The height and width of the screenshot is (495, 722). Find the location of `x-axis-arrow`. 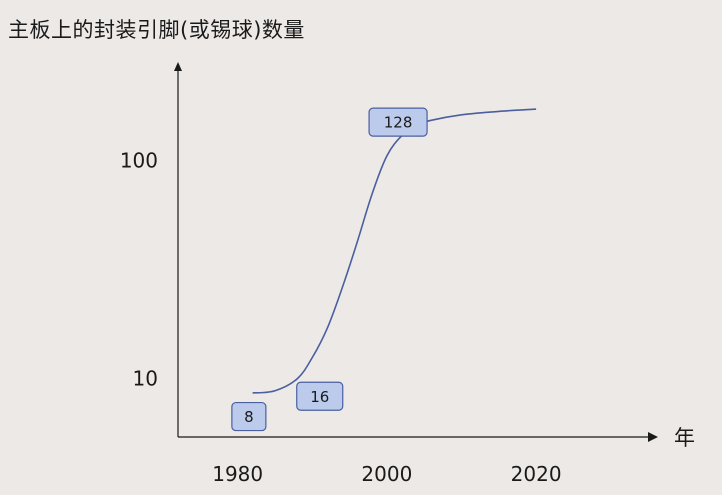

x-axis-arrow is located at coordinates (653, 437).